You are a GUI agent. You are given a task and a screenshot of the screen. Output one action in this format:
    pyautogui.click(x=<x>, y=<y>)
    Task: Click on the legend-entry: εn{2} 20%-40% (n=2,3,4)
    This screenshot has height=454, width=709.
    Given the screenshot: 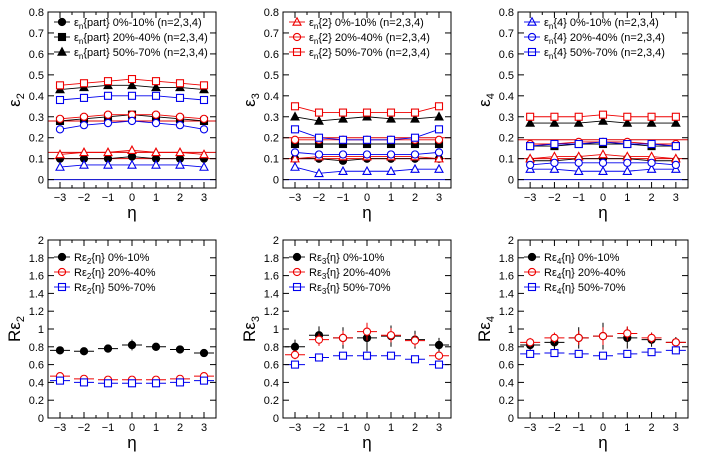 What is the action you would take?
    pyautogui.click(x=369, y=39)
    